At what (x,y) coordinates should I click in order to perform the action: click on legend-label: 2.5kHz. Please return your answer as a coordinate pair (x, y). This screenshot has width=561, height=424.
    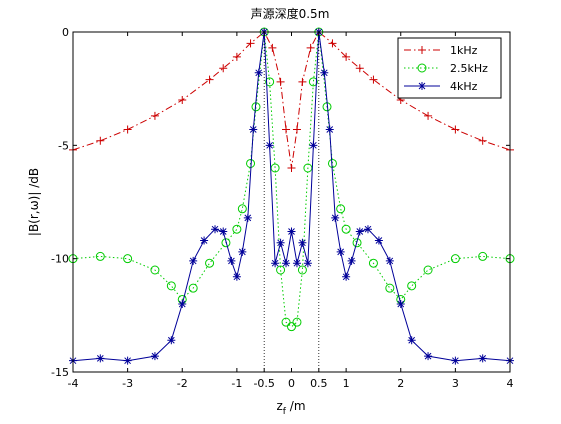
    Looking at the image, I should click on (469, 68).